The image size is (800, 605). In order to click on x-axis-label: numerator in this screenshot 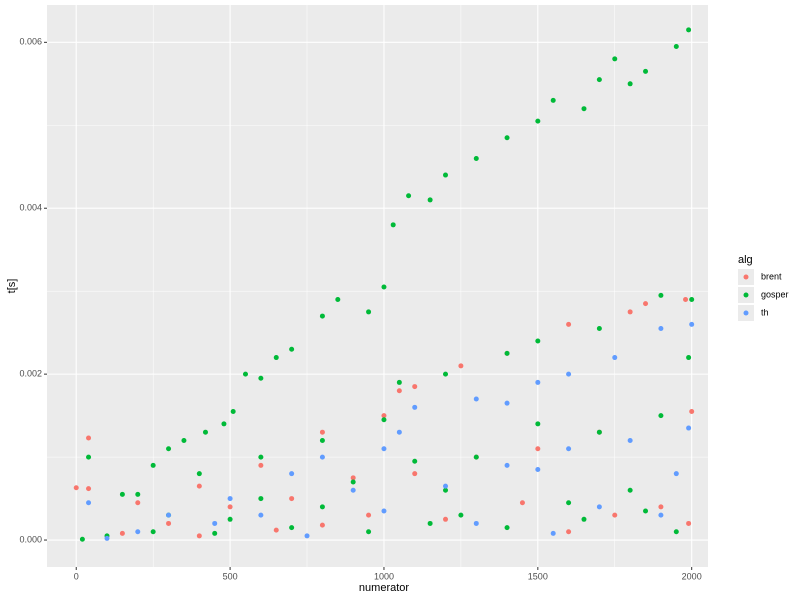, I will do `click(384, 588)`.